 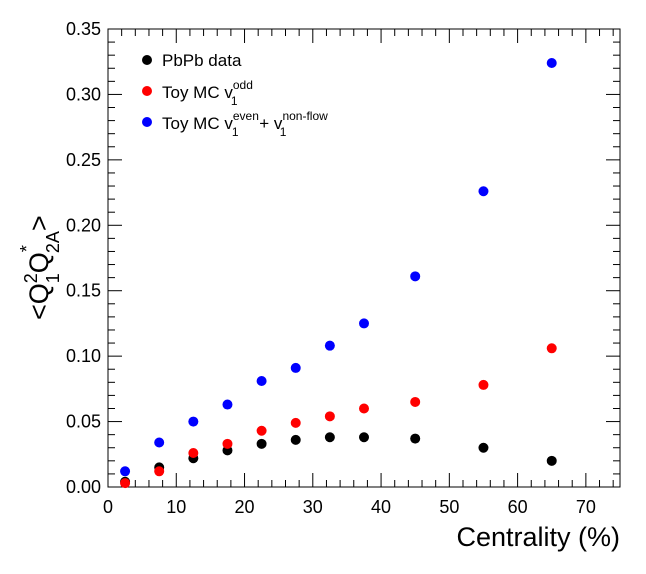 I want to click on legend-marker-pbpb, so click(x=147, y=60).